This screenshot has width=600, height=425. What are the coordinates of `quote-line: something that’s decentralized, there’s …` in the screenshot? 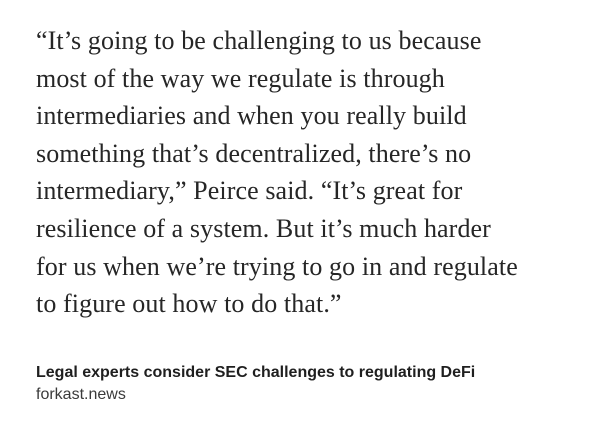 It's located at (254, 153).